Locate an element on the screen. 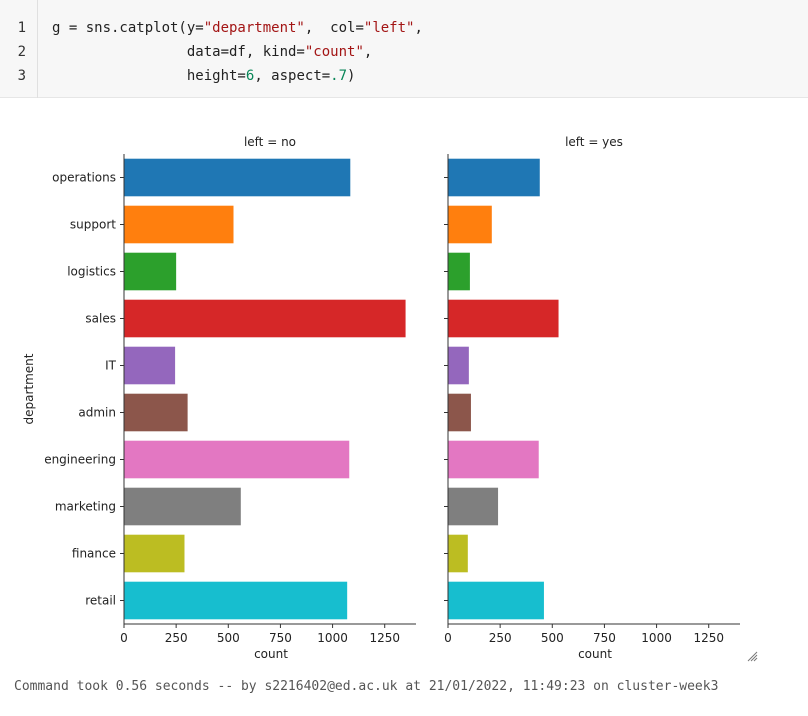 This screenshot has height=716, width=808. code-line: height=6, aspect=.7) is located at coordinates (204, 76).